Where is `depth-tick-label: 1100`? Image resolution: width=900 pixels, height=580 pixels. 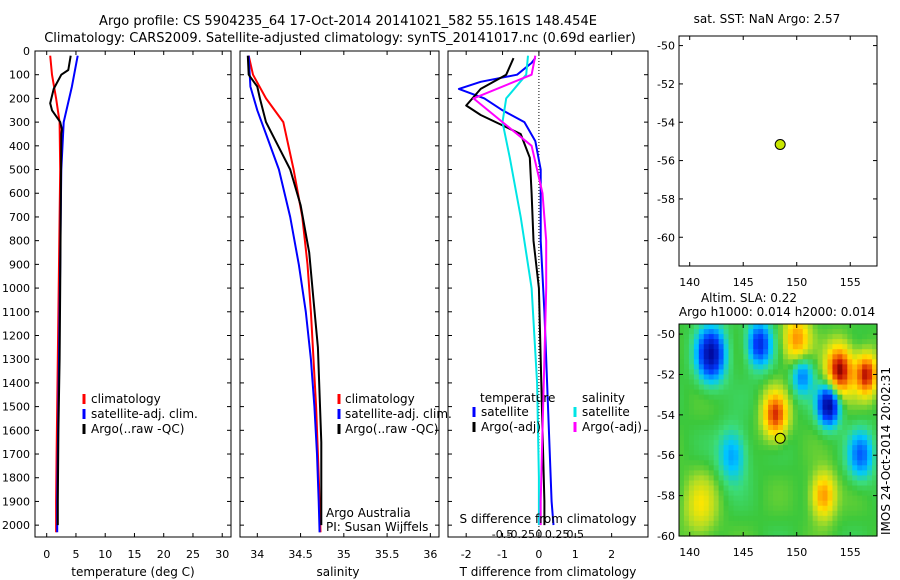
depth-tick-label: 1100 is located at coordinates (16, 312).